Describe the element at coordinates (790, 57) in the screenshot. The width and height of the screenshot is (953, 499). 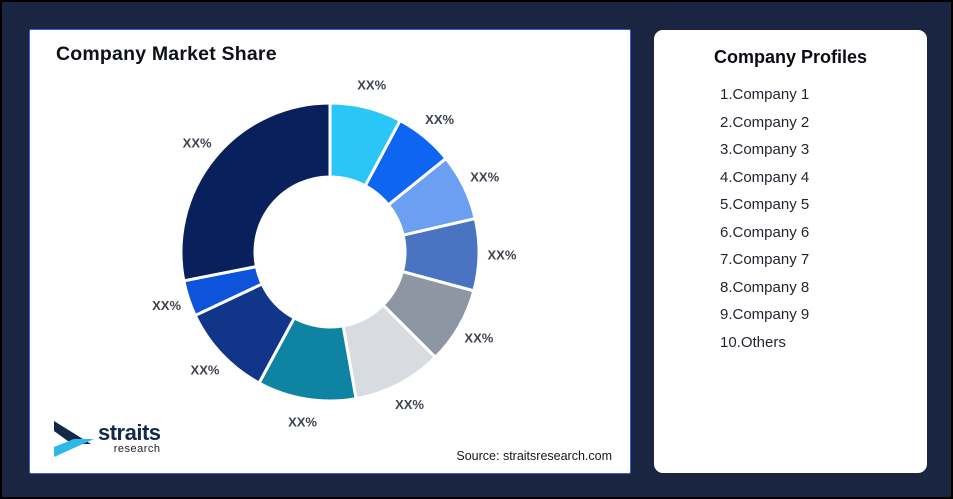
I see `profiles-title: Company Profiles` at that location.